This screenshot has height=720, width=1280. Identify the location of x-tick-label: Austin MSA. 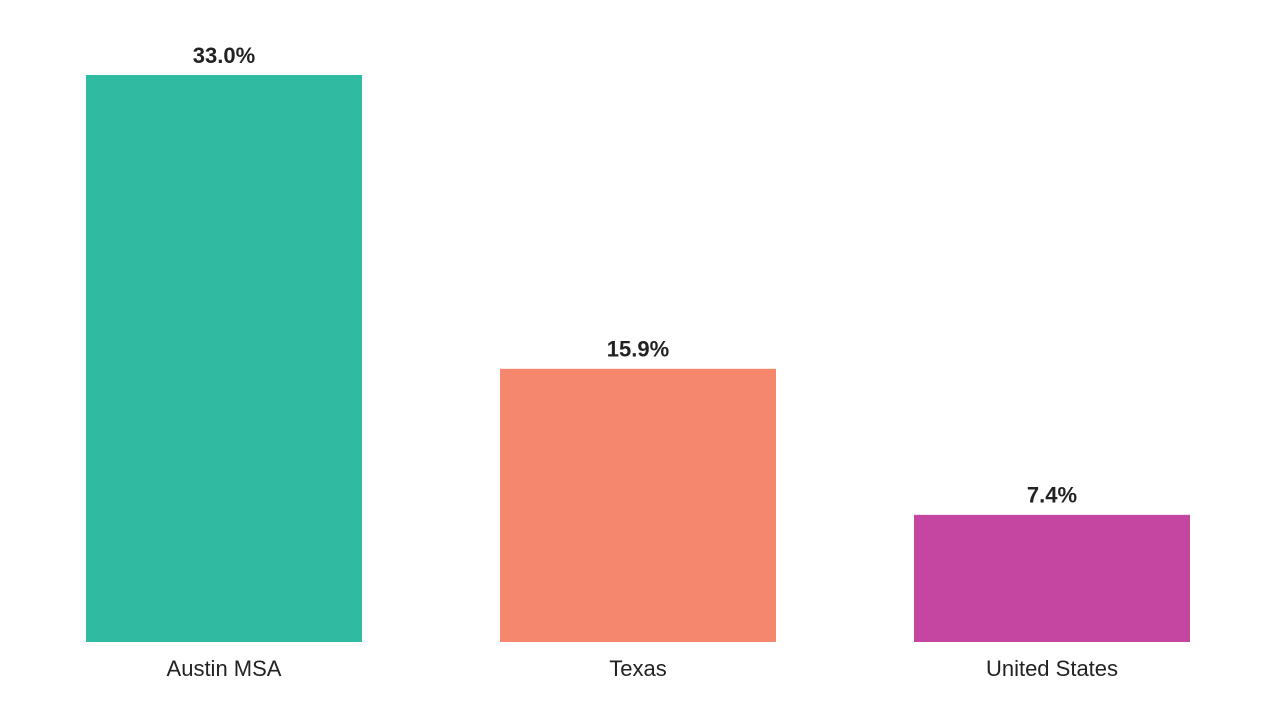
(224, 668).